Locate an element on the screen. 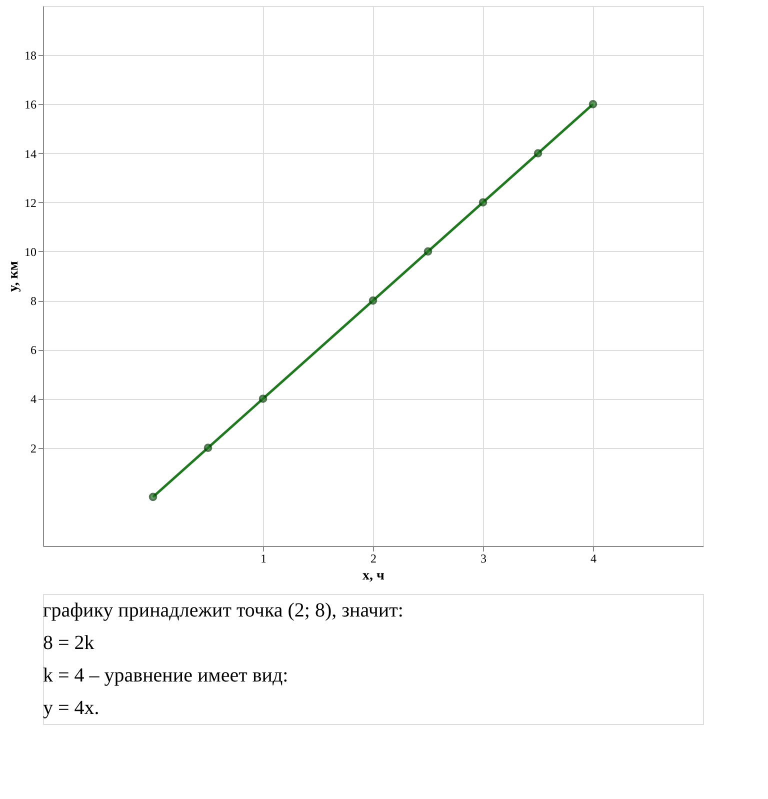 The image size is (768, 799). x-tick-label: 2 is located at coordinates (373, 559).